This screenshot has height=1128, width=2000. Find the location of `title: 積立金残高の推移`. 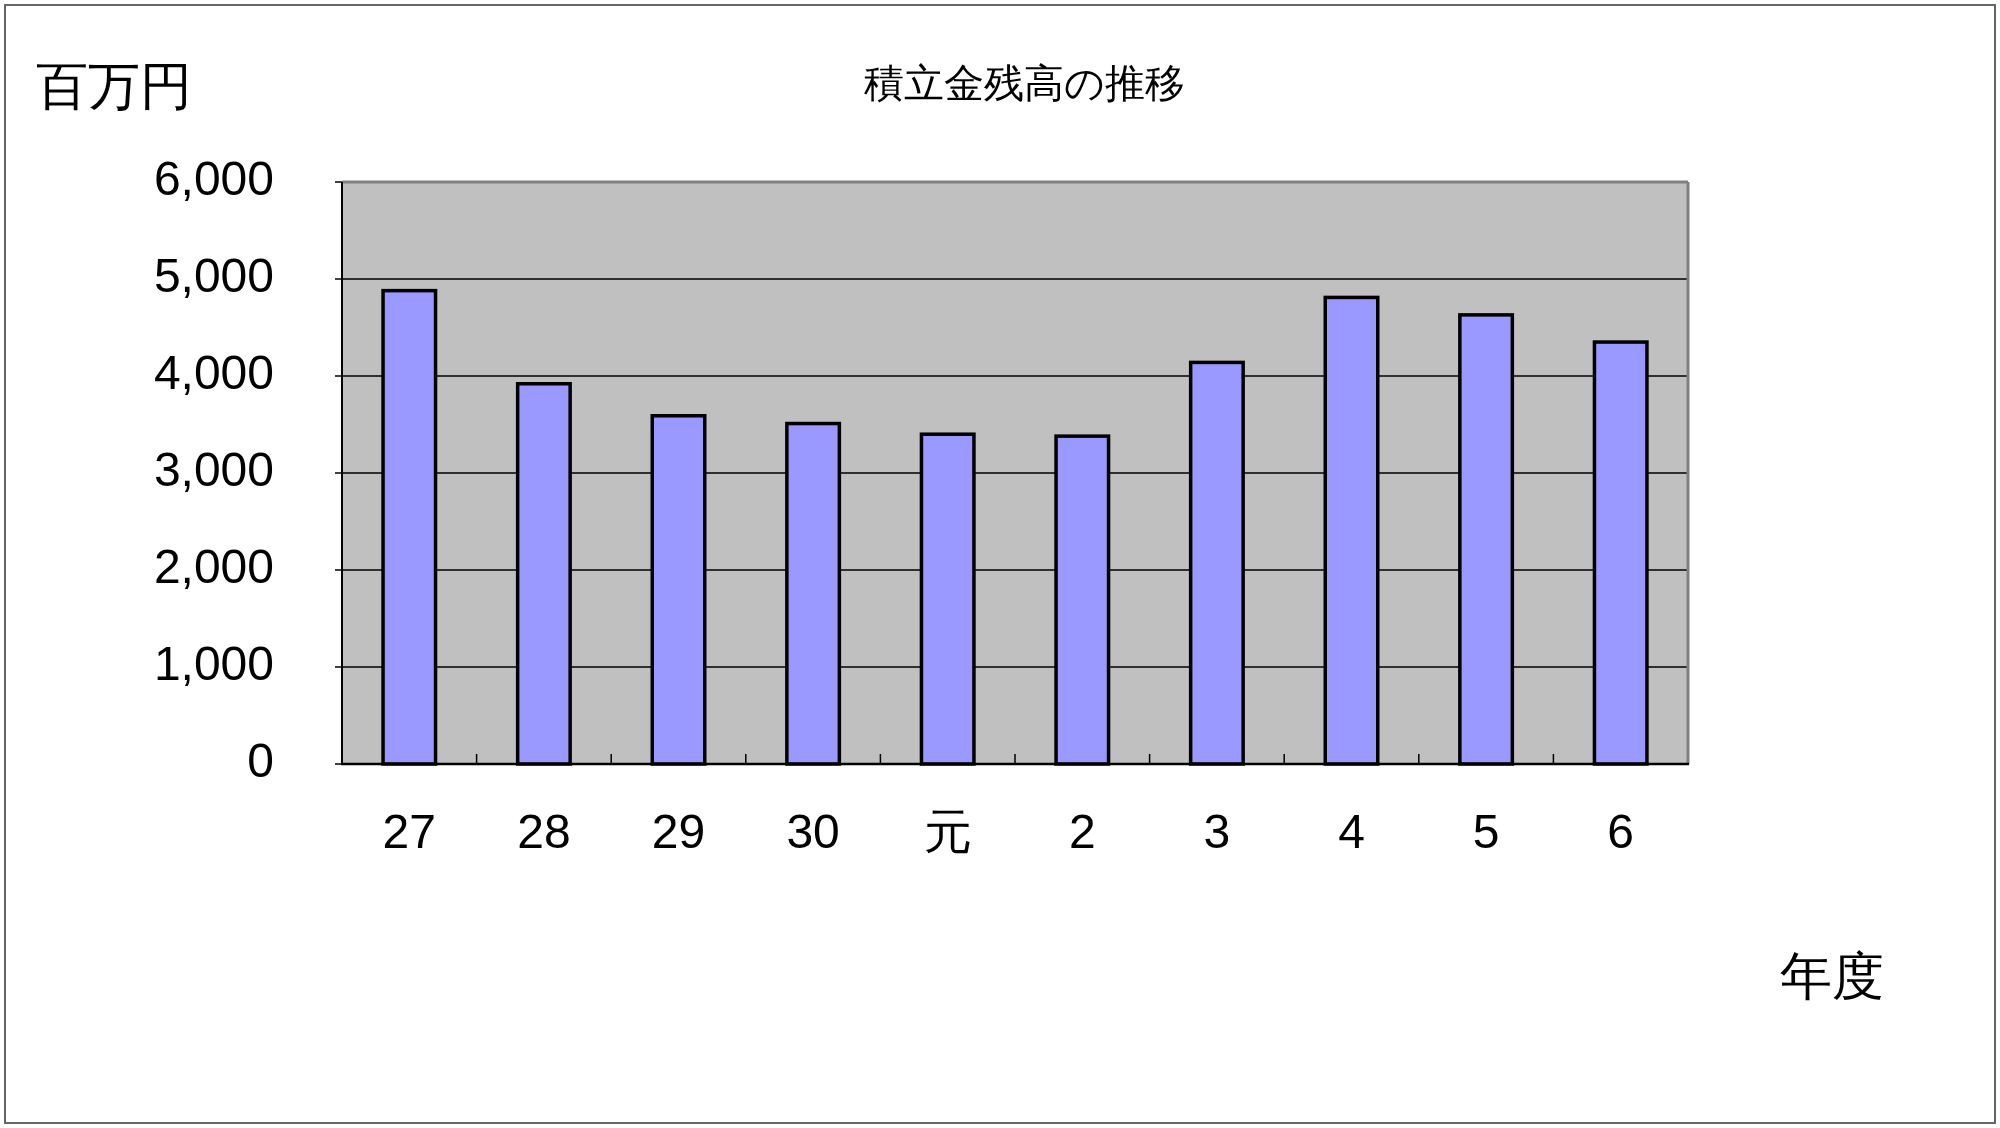

title: 積立金残高の推移 is located at coordinates (1024, 82).